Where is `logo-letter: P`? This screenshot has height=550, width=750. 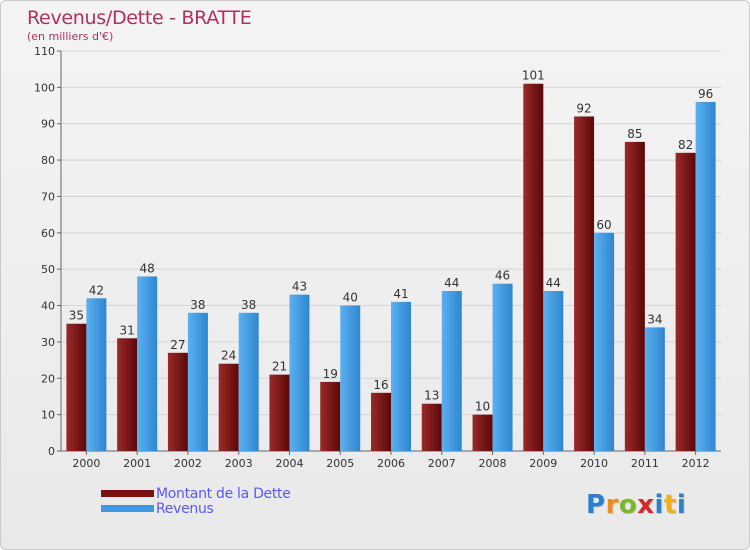
logo-letter: P is located at coordinates (596, 505).